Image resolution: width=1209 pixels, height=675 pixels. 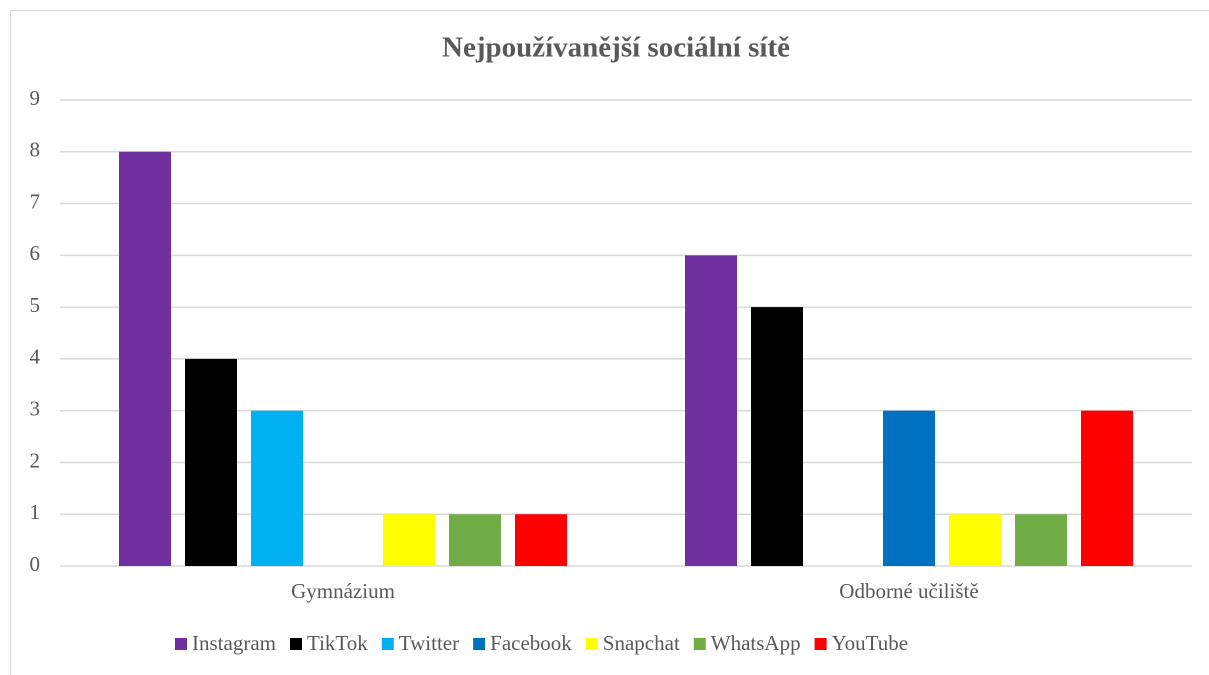 I want to click on y-tick-label: 8, so click(x=35, y=150).